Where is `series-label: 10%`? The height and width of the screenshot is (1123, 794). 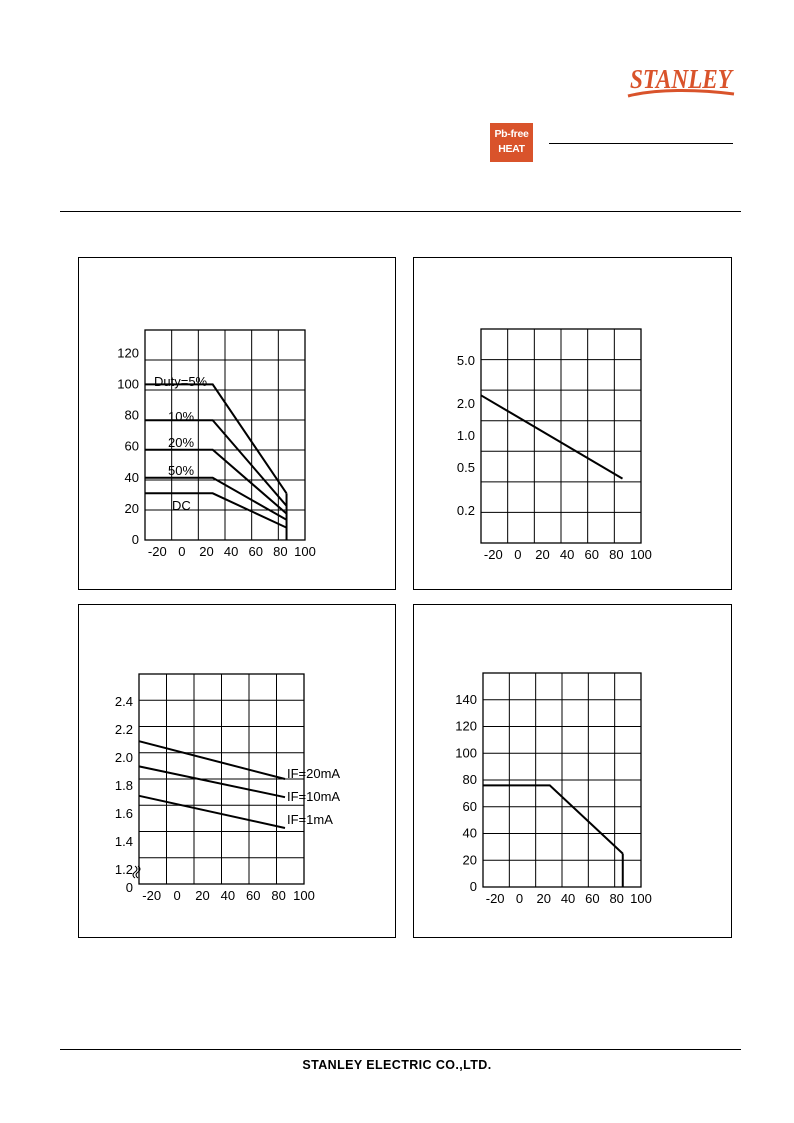
series-label: 10% is located at coordinates (181, 416).